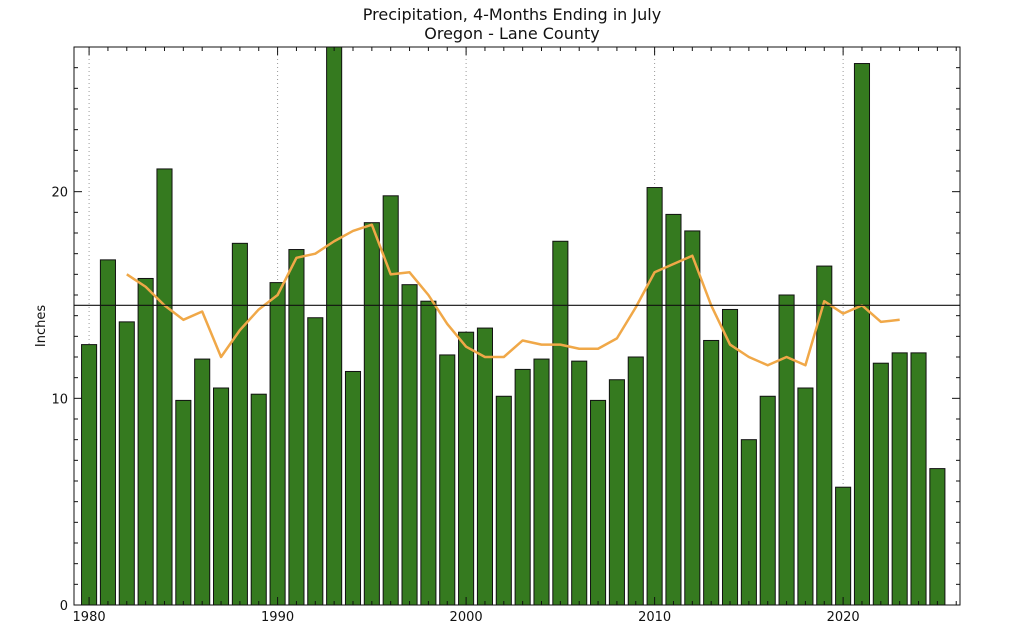 This screenshot has height=638, width=1024. Describe the element at coordinates (843, 617) in the screenshot. I see `x-tick-label: 2020` at that location.